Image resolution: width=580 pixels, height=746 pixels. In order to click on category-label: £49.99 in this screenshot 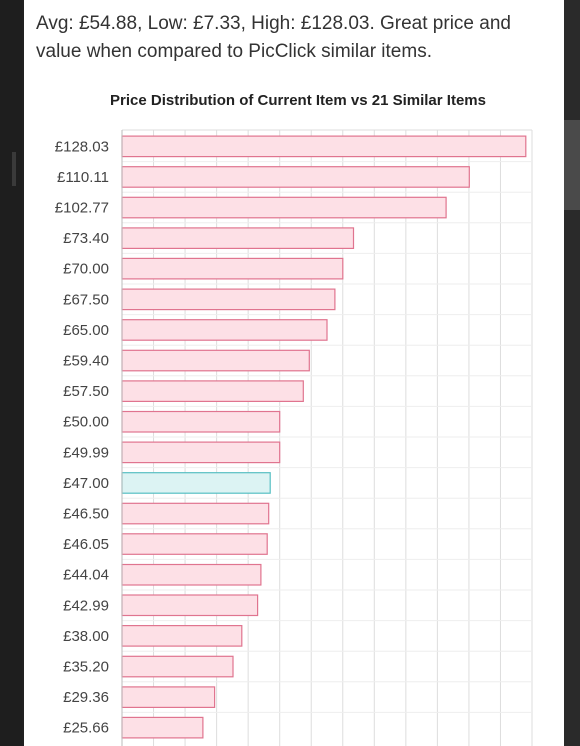, I will do `click(86, 452)`.